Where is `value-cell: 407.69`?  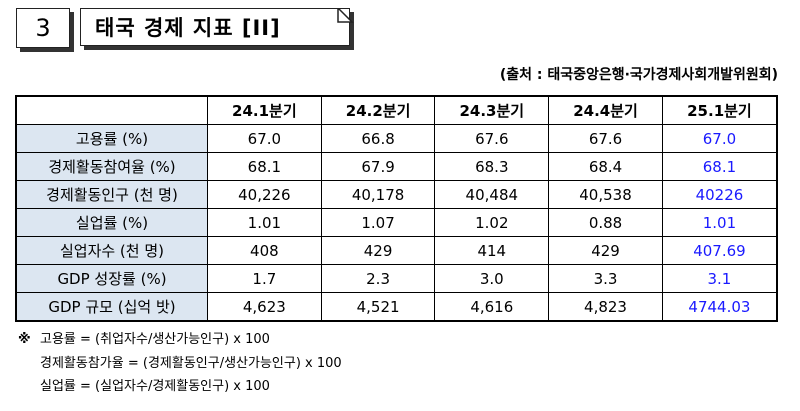 value-cell: 407.69 is located at coordinates (719, 250).